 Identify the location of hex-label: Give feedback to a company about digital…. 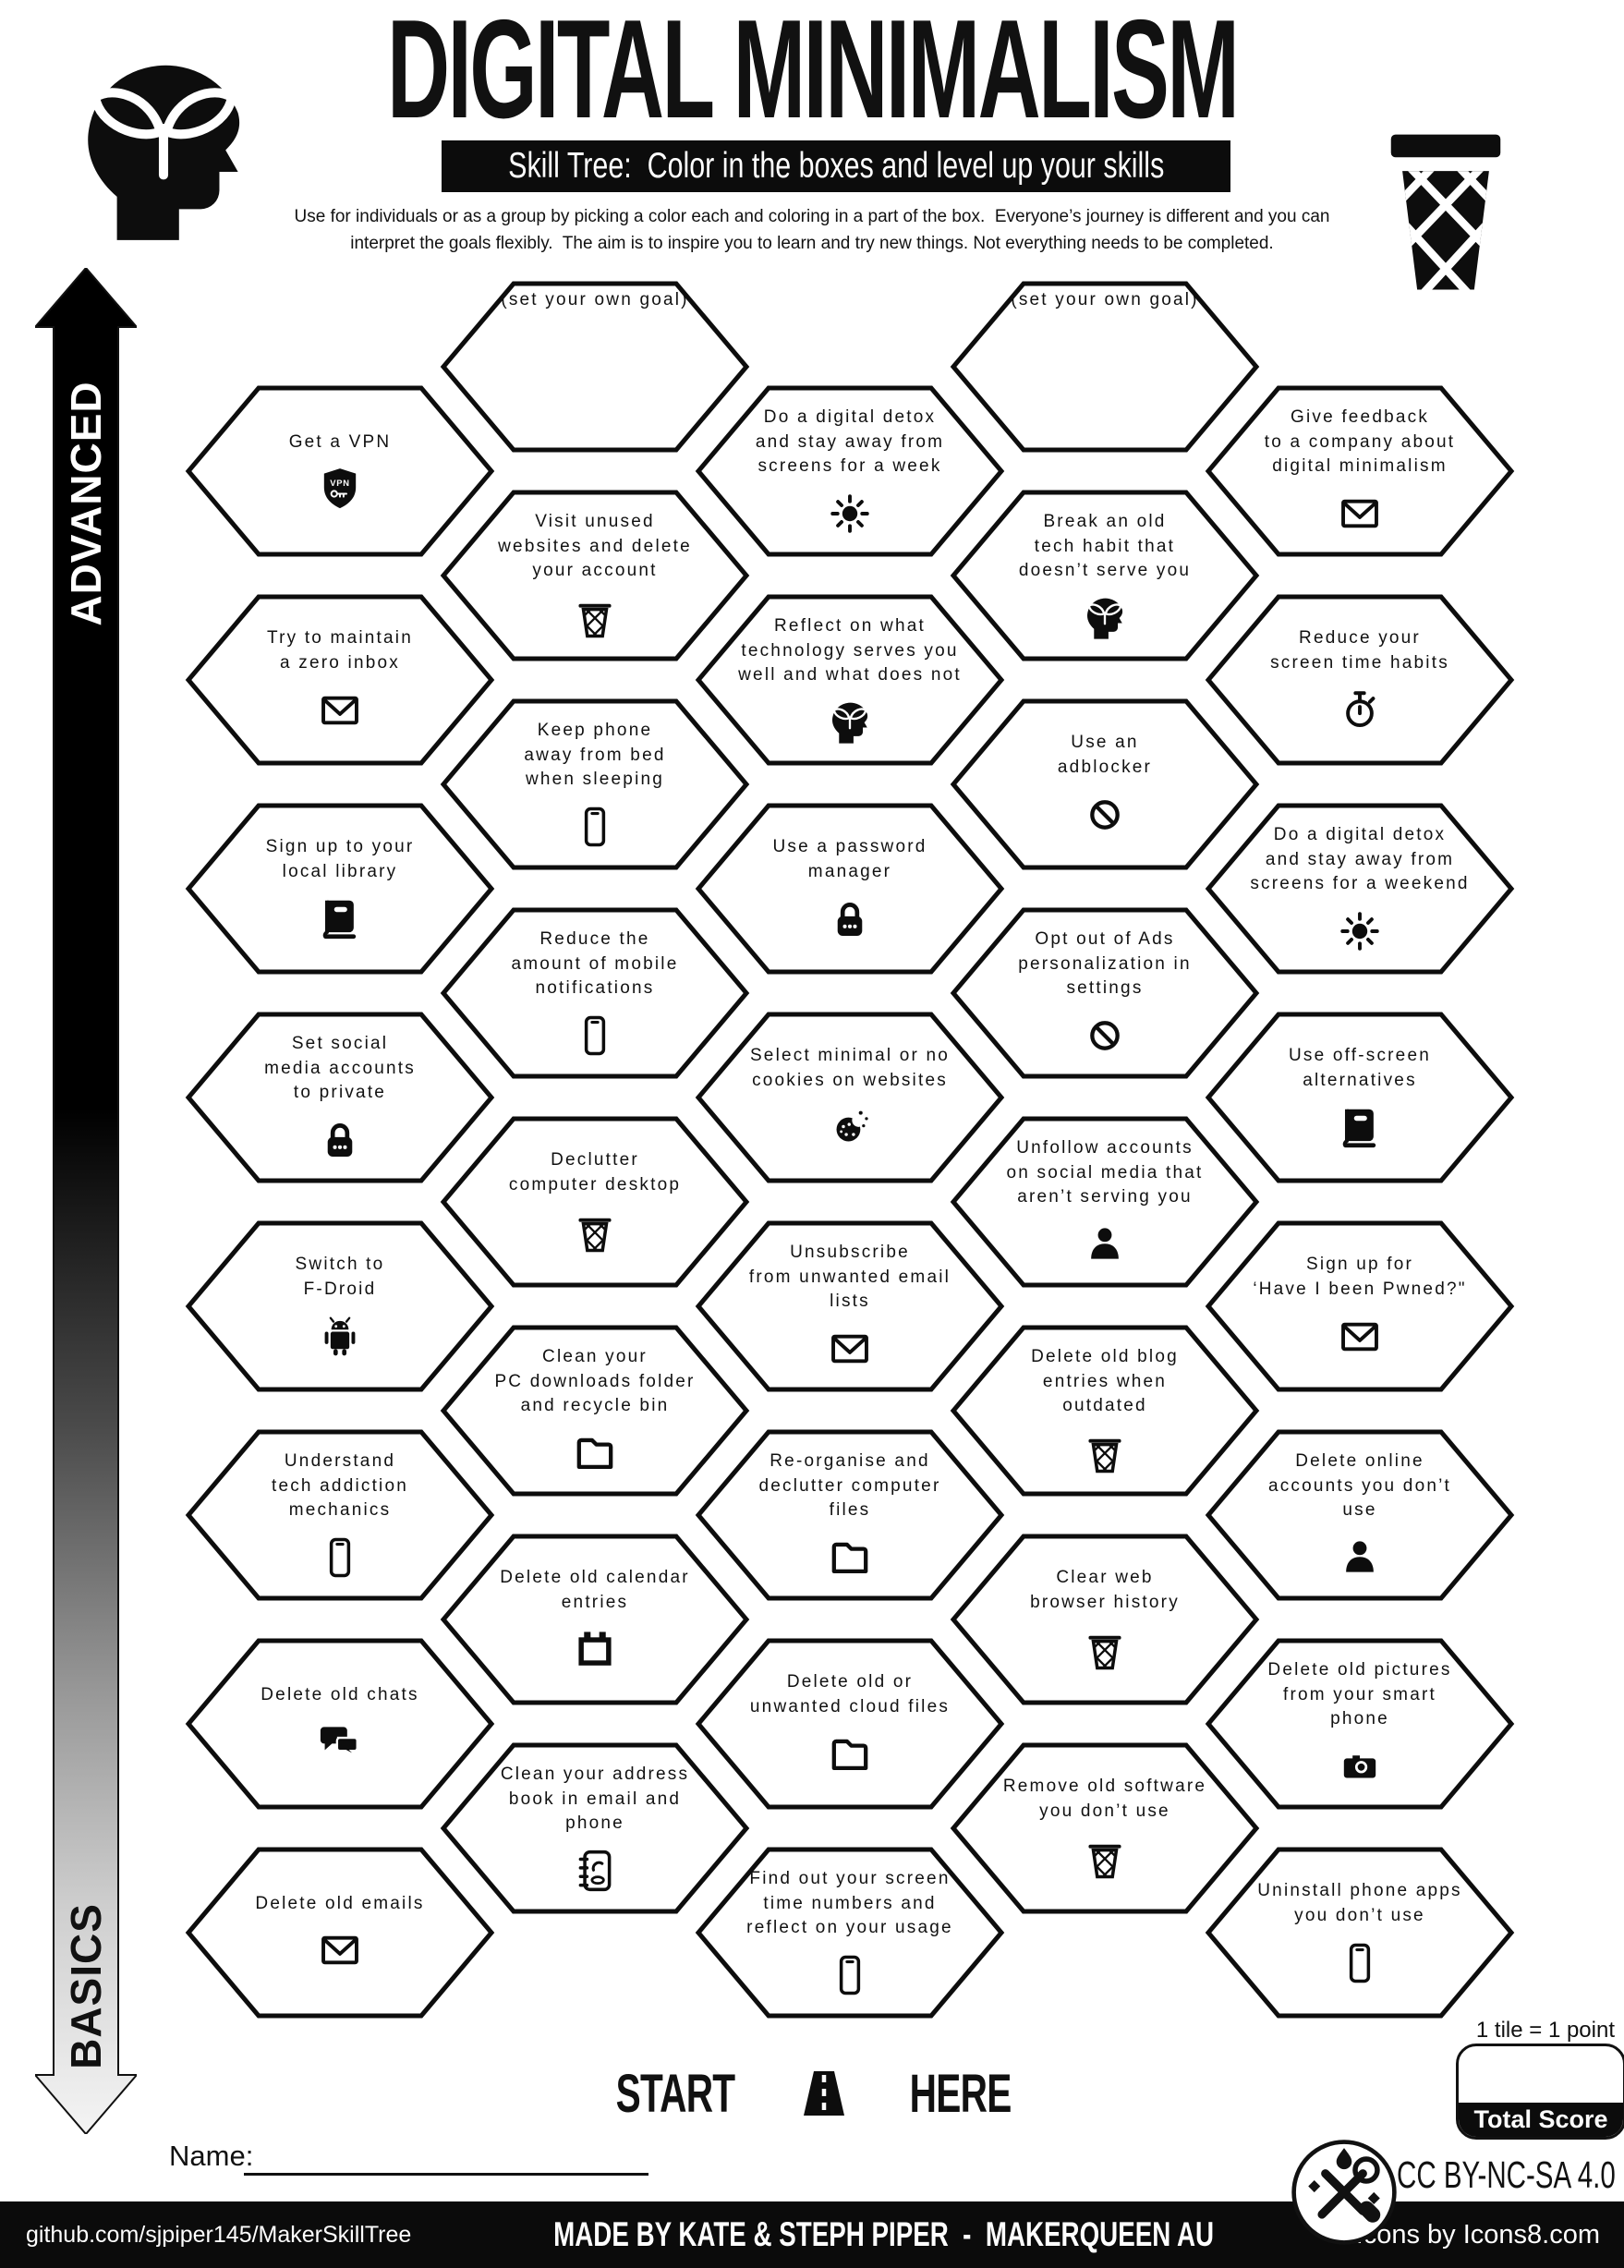
(1360, 441).